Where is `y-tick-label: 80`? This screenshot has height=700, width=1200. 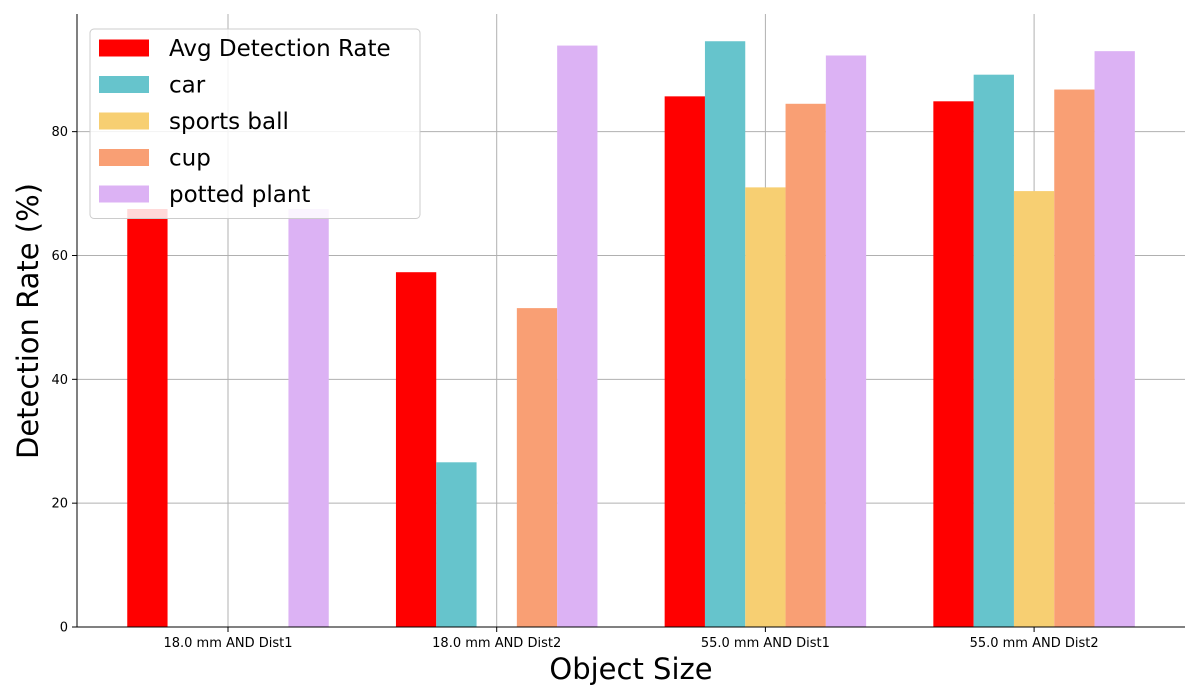
y-tick-label: 80 is located at coordinates (59, 132).